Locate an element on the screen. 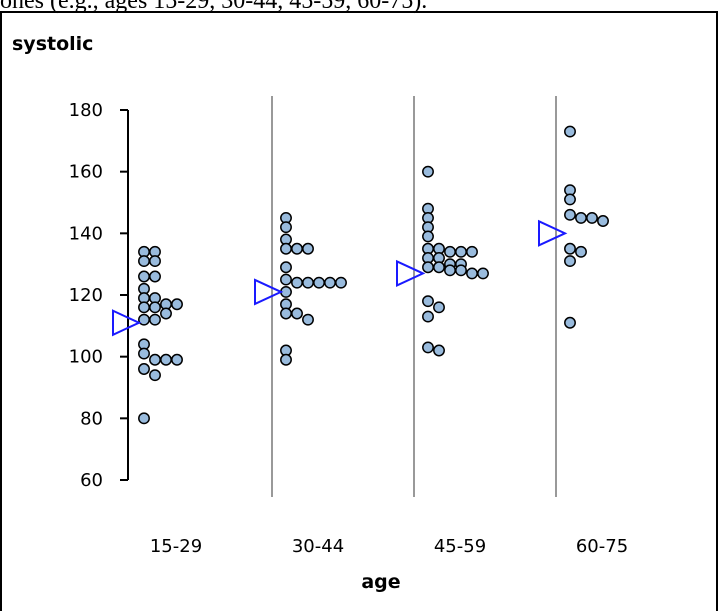  mean-markers is located at coordinates (340, 278).